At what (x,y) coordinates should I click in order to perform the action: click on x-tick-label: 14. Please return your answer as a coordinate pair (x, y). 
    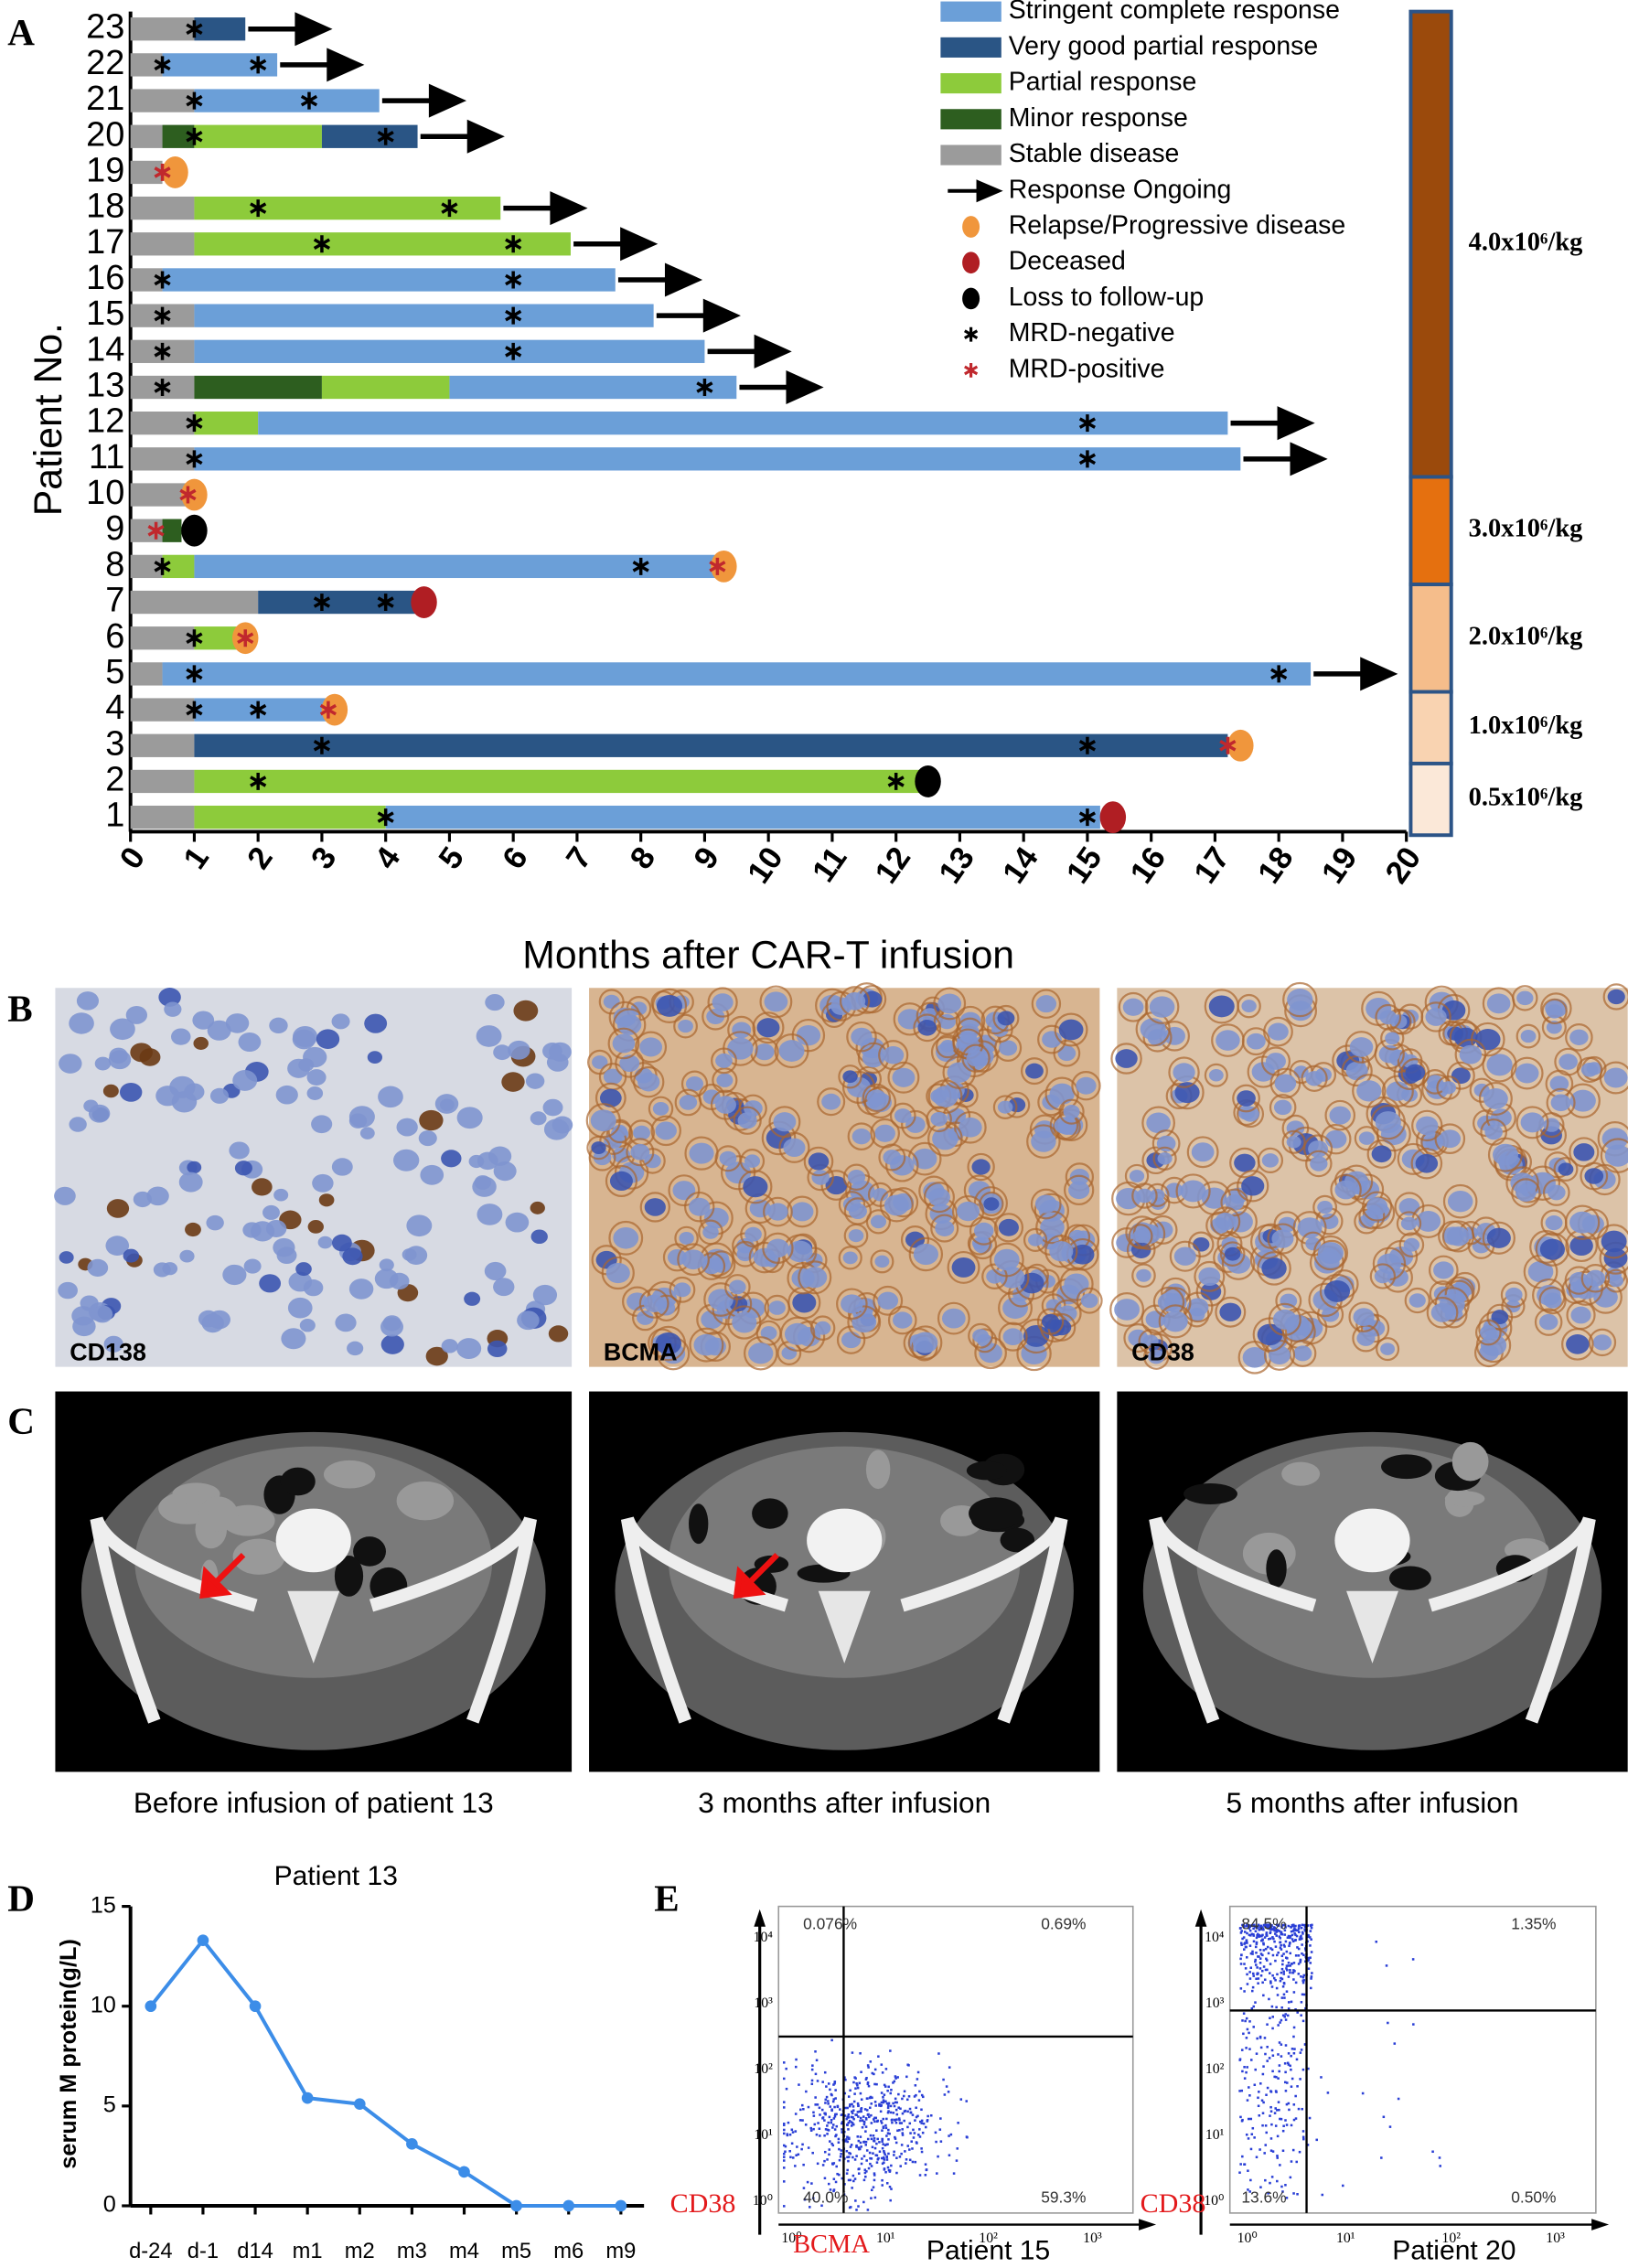
    Looking at the image, I should click on (1020, 865).